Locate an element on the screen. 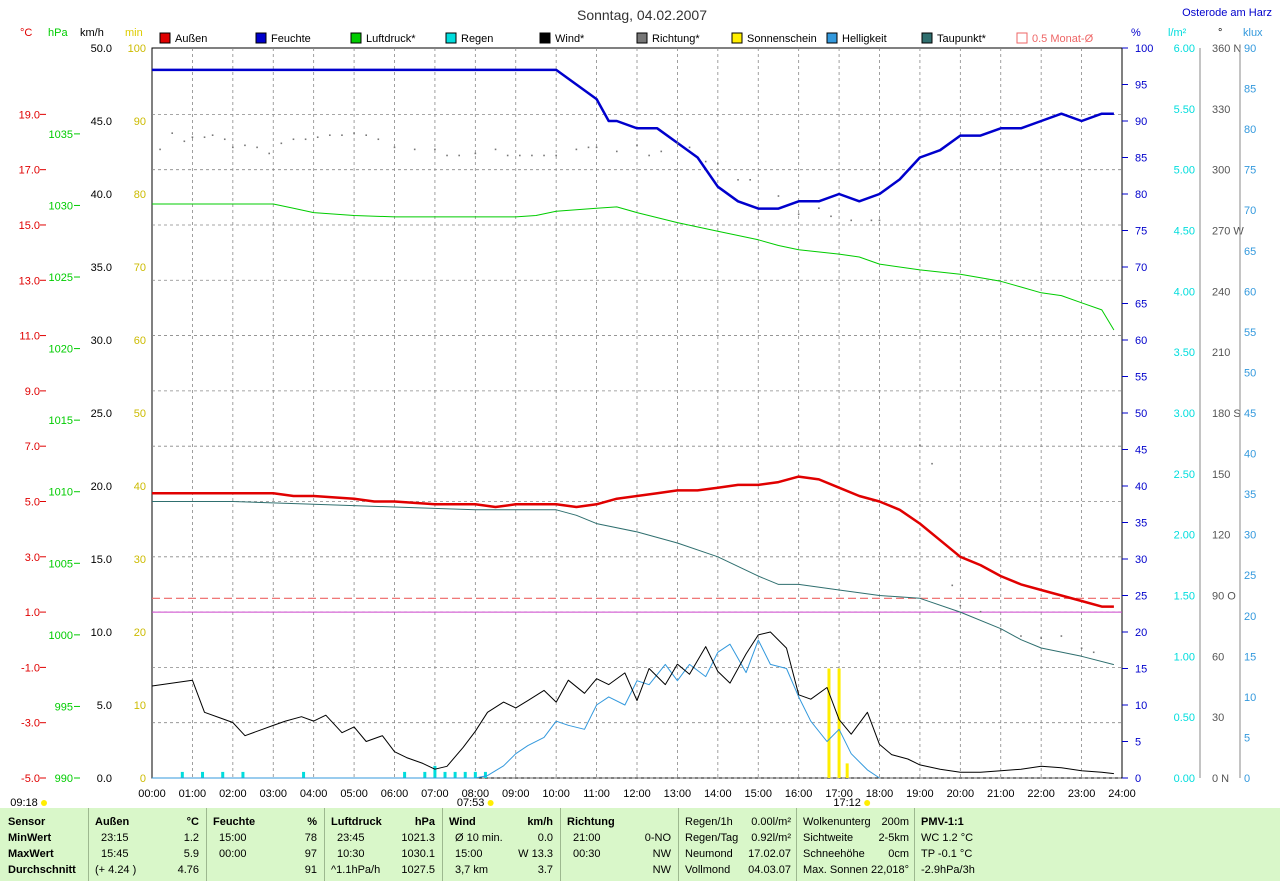 The height and width of the screenshot is (881, 1280). stats-richtung-max: NW is located at coordinates (661, 854).